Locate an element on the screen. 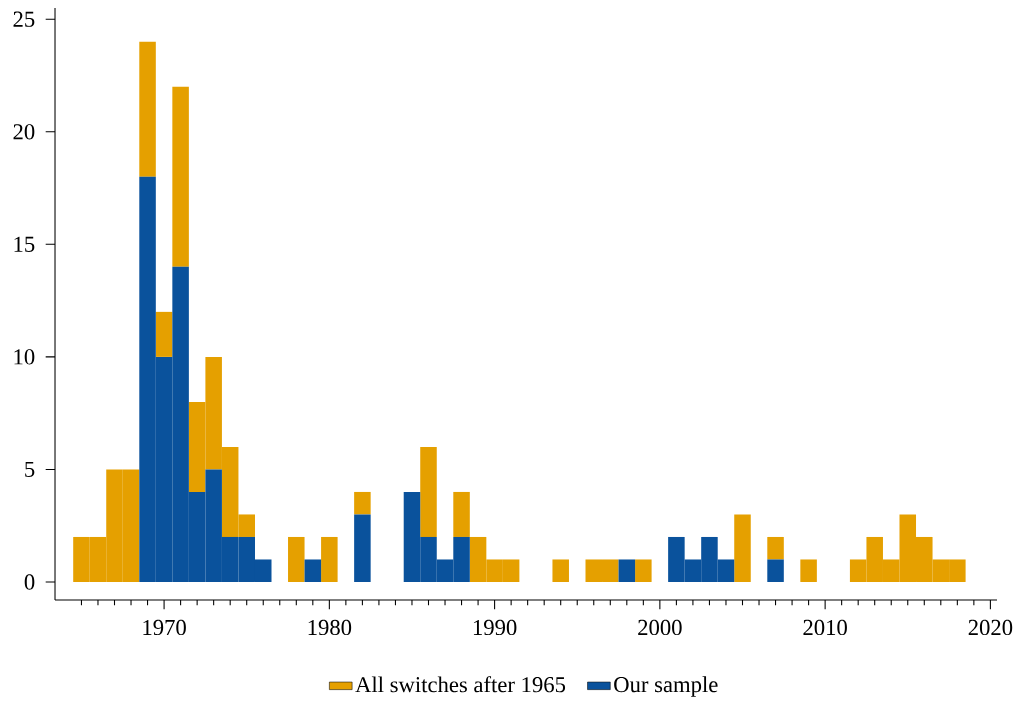 Image resolution: width=1014 pixels, height=703 pixels. y-tick-label: 20 is located at coordinates (24, 132).